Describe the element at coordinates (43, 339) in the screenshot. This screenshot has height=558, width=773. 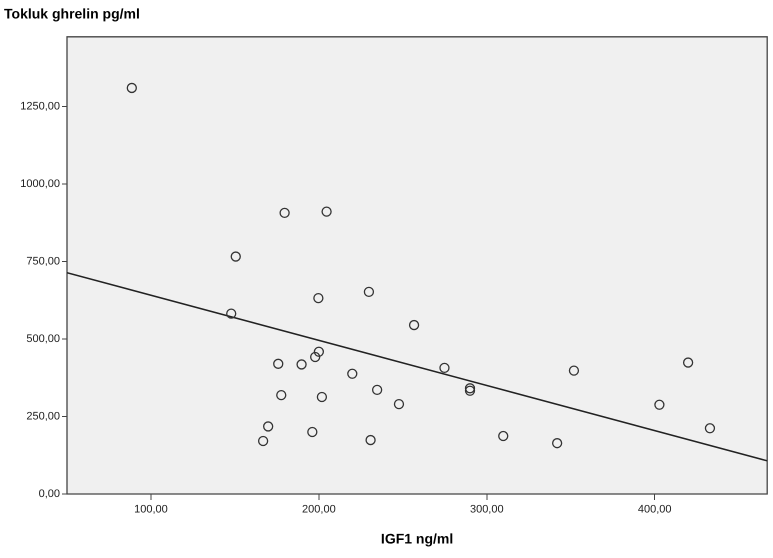
I see `y-tick-label: 500,00` at that location.